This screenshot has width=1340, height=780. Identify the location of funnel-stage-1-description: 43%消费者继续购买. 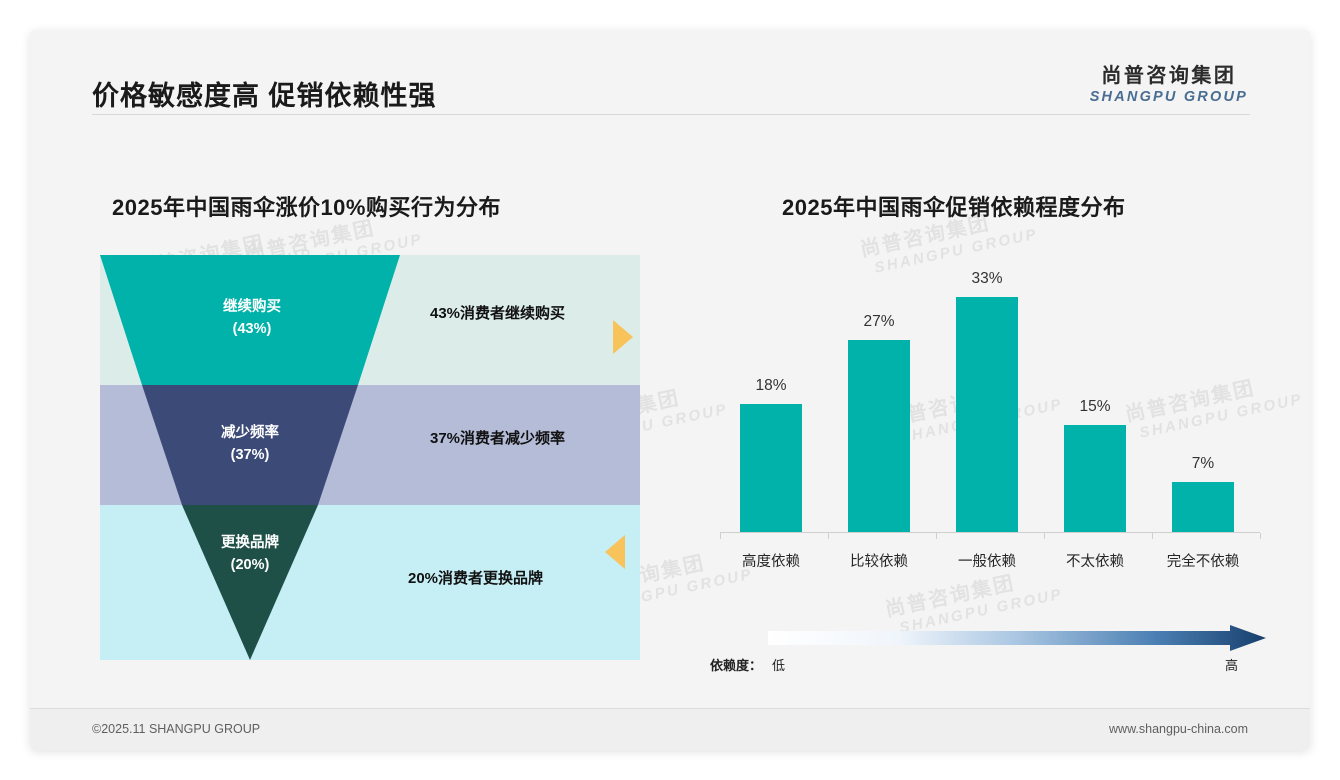
(498, 313).